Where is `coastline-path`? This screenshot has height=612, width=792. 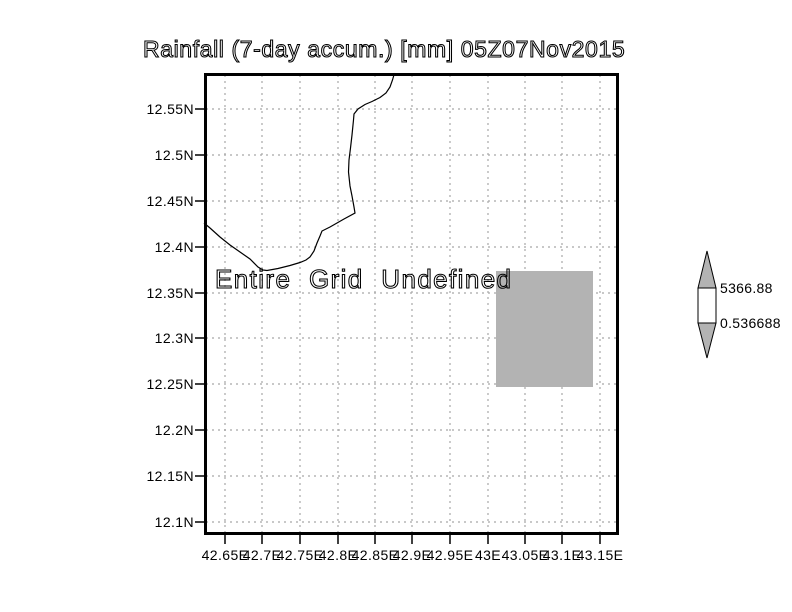 coastline-path is located at coordinates (299, 172).